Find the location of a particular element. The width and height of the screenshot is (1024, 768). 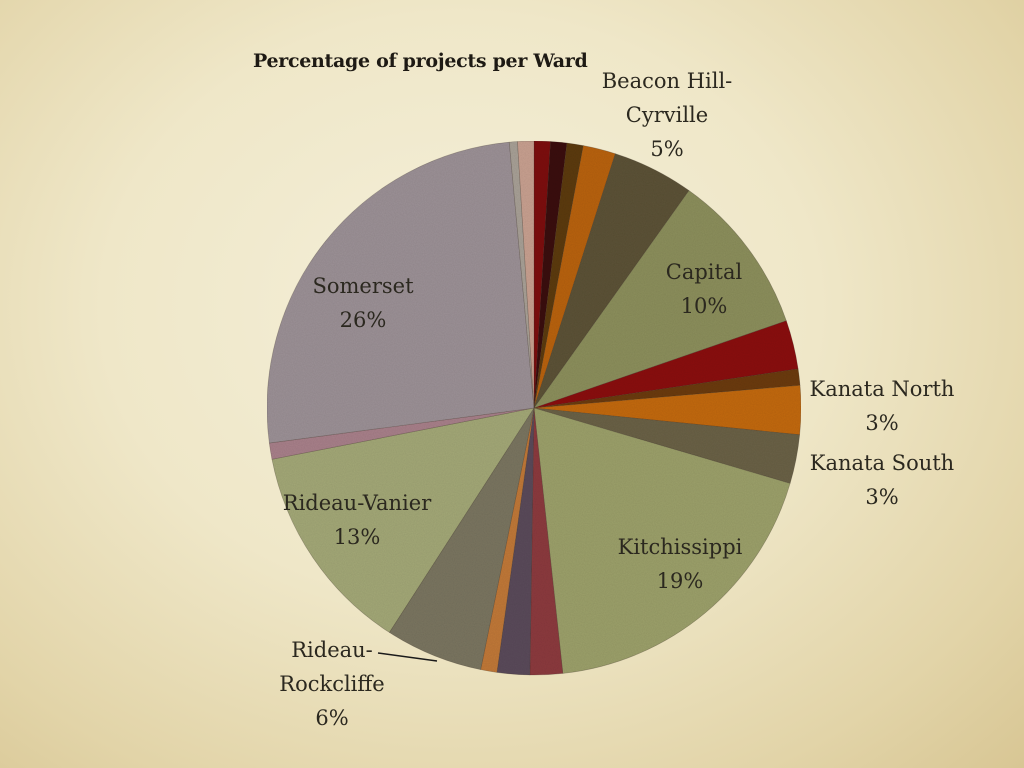

slice-label-beacon-hill-cyrville: Beacon Hill- Cyrville 5% is located at coordinates (667, 115).